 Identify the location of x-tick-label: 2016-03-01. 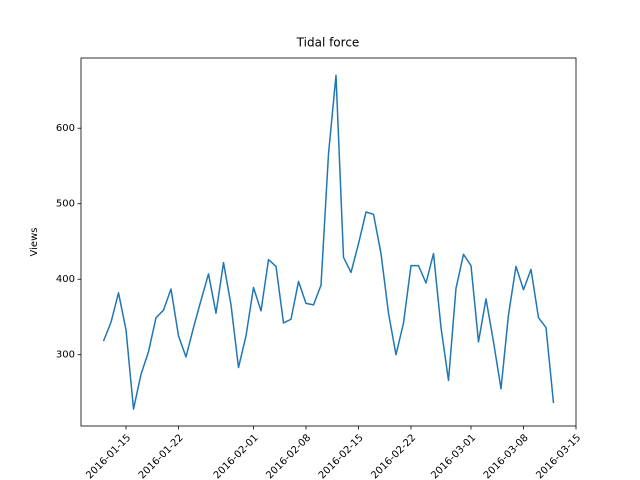
(453, 456).